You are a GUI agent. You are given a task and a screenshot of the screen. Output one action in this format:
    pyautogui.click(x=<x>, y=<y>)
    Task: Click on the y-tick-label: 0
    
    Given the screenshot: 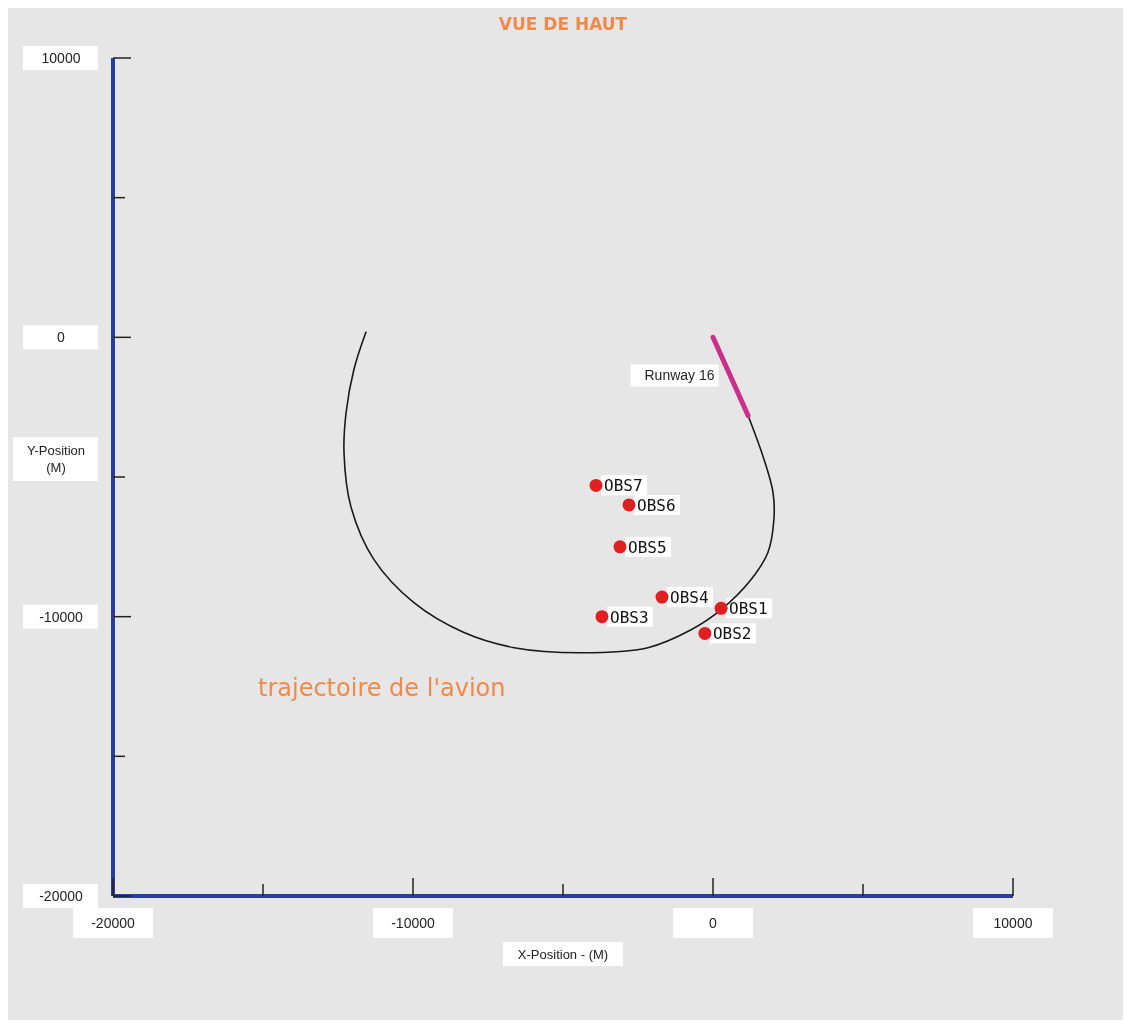 What is the action you would take?
    pyautogui.click(x=61, y=337)
    